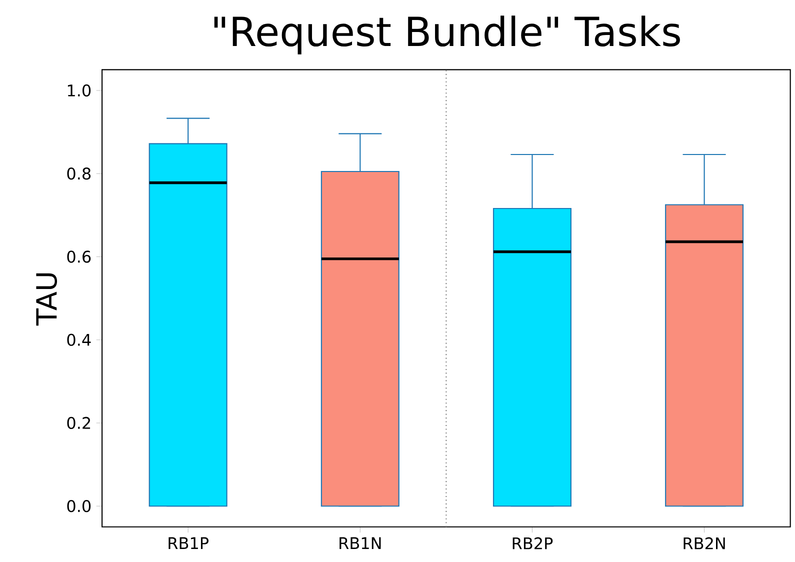  What do you see at coordinates (47, 299) in the screenshot?
I see `y-axis-title: TAU` at bounding box center [47, 299].